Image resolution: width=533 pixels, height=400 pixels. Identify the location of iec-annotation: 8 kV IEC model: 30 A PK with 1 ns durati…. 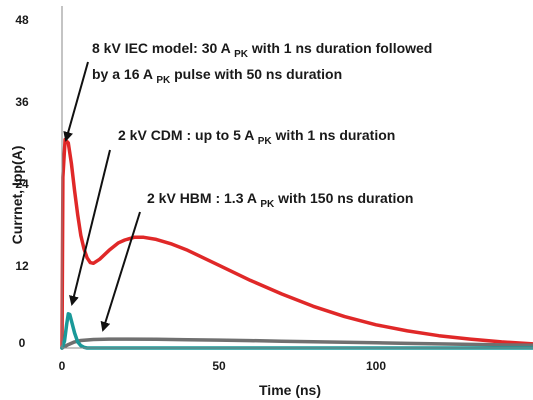
(262, 63).